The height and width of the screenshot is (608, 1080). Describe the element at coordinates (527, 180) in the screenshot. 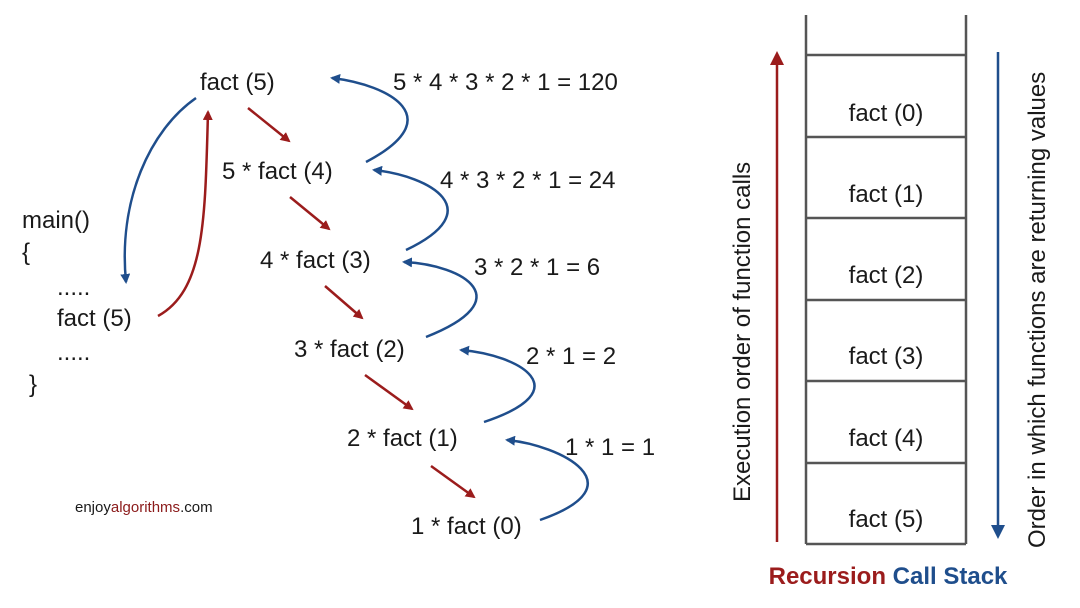

I see `return-value-24: 4 * 3 * 2 * 1 = 24` at that location.